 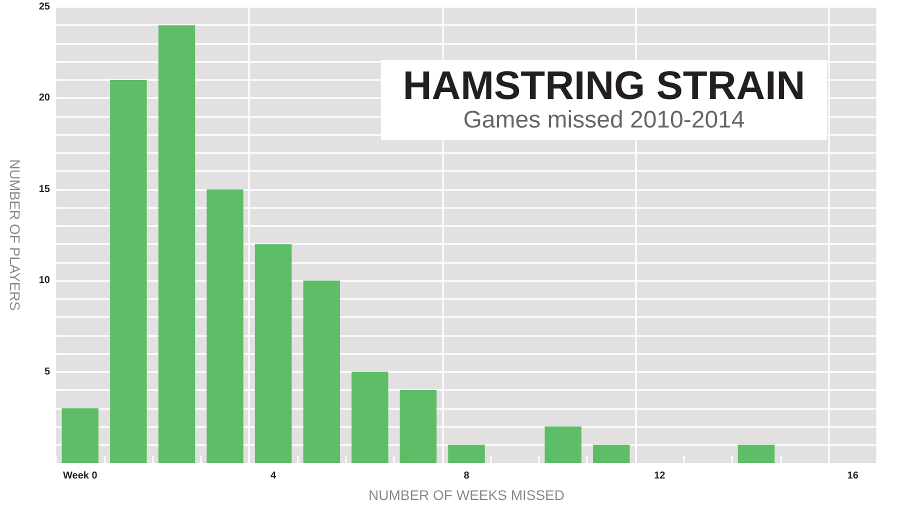 I want to click on x-tick-label: 4, so click(x=273, y=476).